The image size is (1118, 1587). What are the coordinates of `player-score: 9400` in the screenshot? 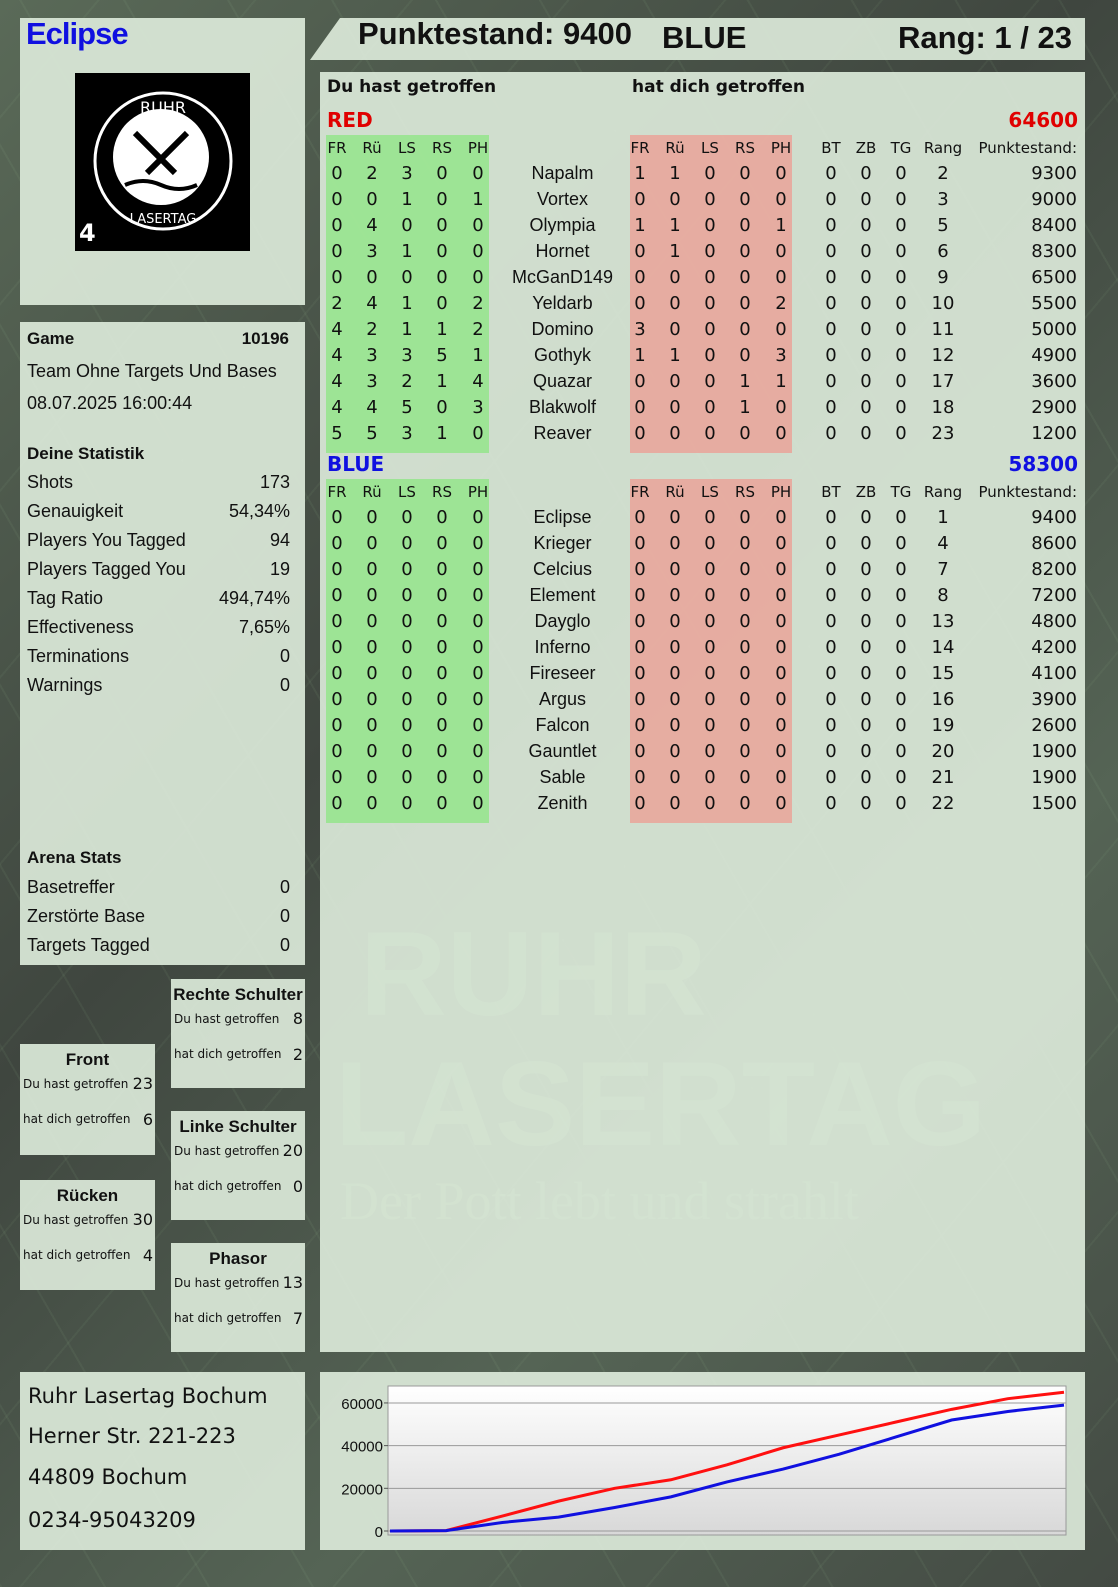 It's located at (1054, 517).